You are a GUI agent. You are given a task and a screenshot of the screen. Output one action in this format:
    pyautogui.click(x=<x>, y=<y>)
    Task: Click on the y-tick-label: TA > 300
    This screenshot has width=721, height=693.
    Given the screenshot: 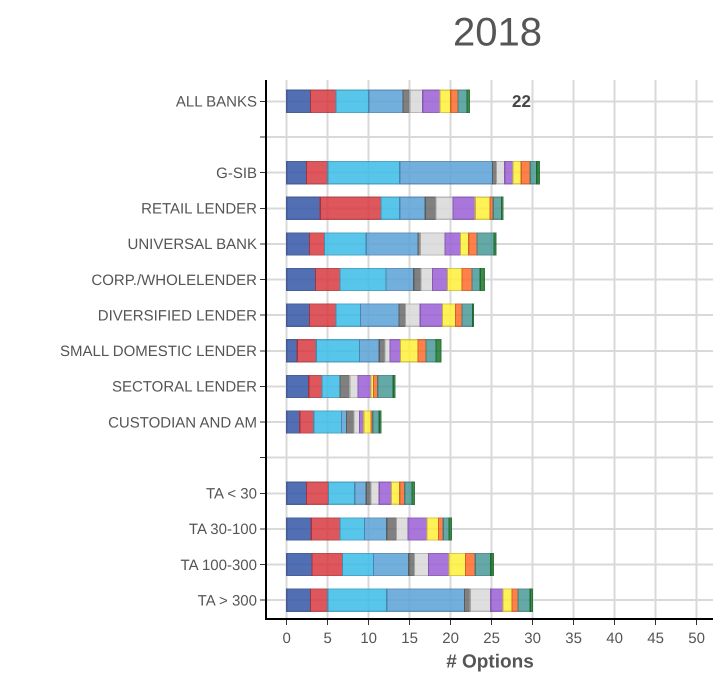 What is the action you would take?
    pyautogui.click(x=227, y=601)
    